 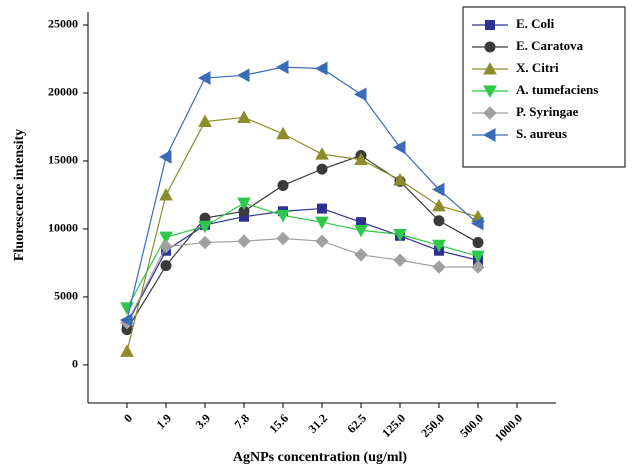 I want to click on legend-label: E. Coli, so click(x=535, y=23).